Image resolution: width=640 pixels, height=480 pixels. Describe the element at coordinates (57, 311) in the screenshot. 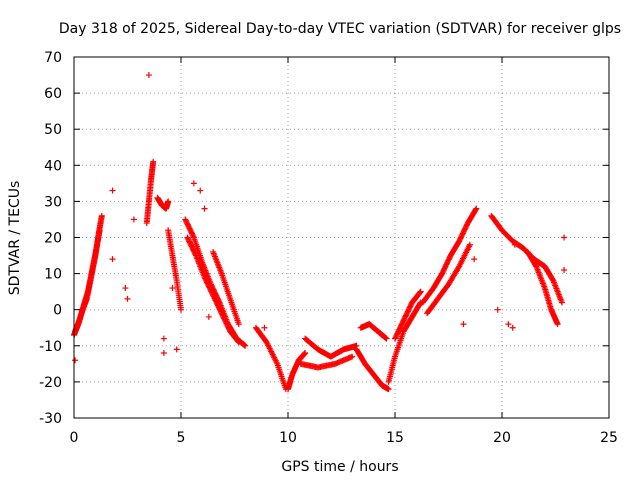

I see `y-tick-label: 0` at that location.